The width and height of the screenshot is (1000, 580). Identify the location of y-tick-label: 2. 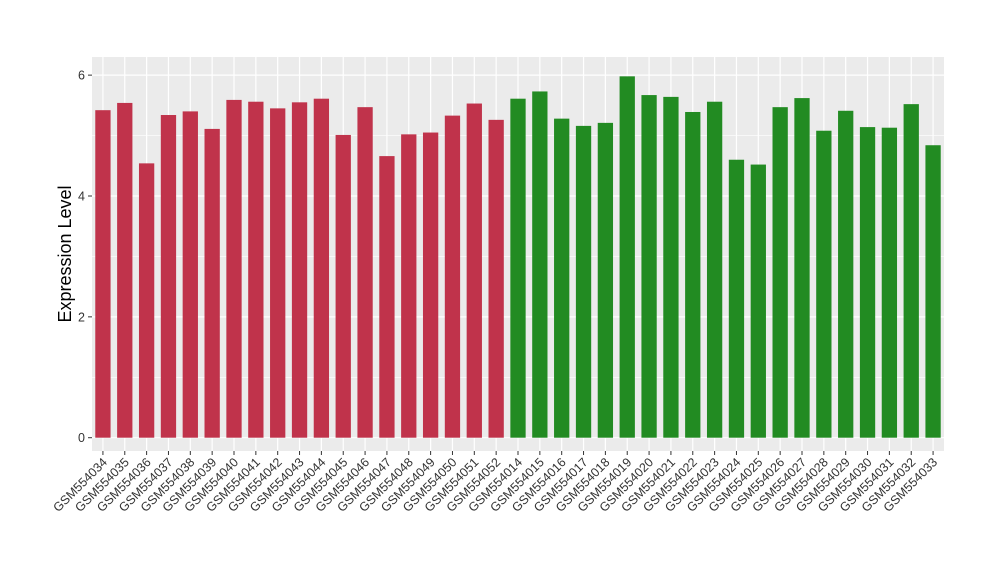
(81, 317).